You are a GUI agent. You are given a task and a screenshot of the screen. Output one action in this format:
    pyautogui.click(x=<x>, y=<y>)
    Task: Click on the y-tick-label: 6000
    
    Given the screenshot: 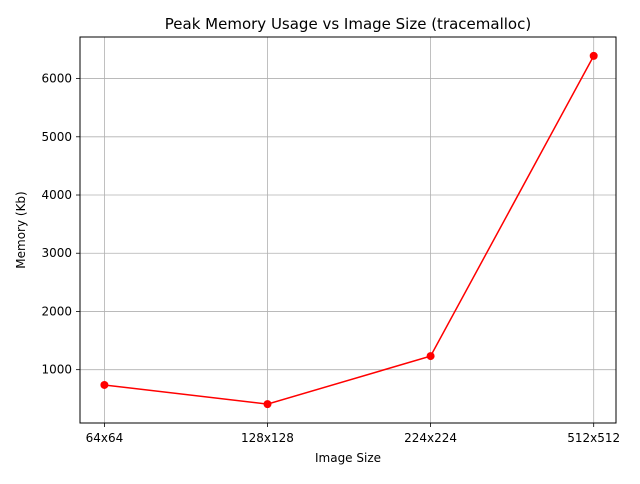 What is the action you would take?
    pyautogui.click(x=56, y=79)
    